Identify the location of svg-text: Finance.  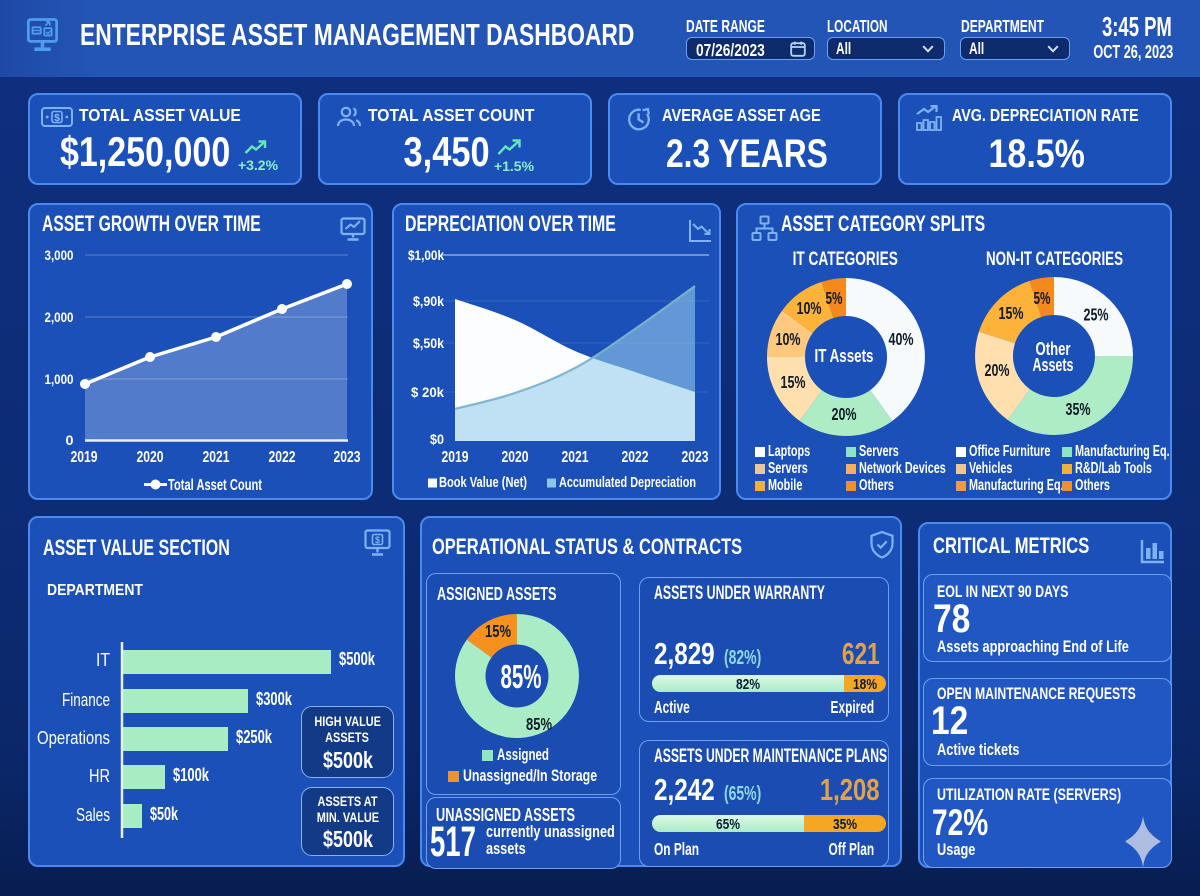
(86, 700).